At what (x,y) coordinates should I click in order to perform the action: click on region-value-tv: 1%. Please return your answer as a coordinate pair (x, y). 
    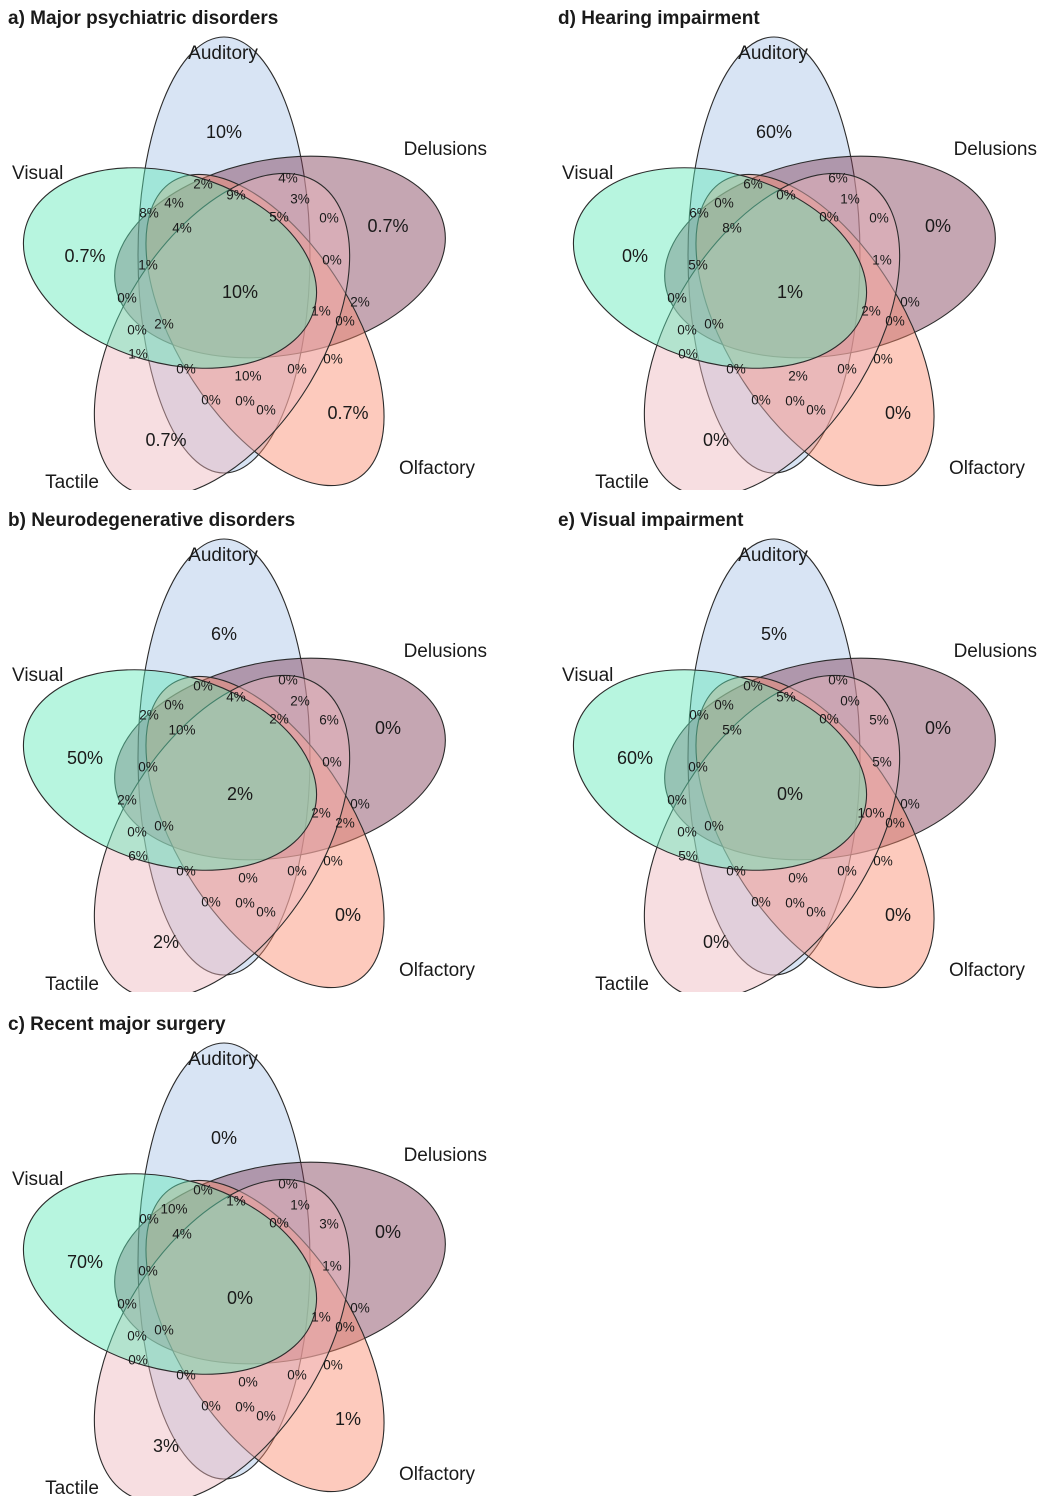
    Looking at the image, I should click on (138, 354).